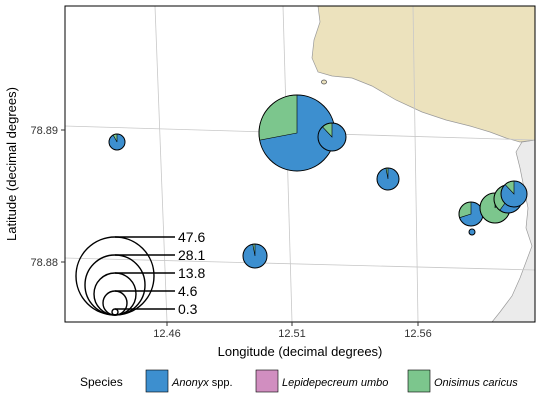 Image resolution: width=540 pixels, height=405 pixels. I want to click on y-tick-label-2: 78.88, so click(44, 263).